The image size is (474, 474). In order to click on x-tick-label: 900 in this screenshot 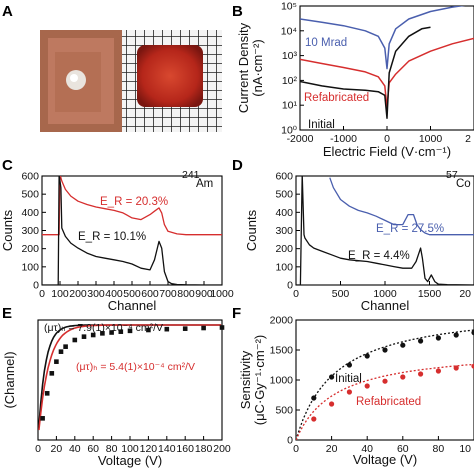, I will do `click(204, 294)`.